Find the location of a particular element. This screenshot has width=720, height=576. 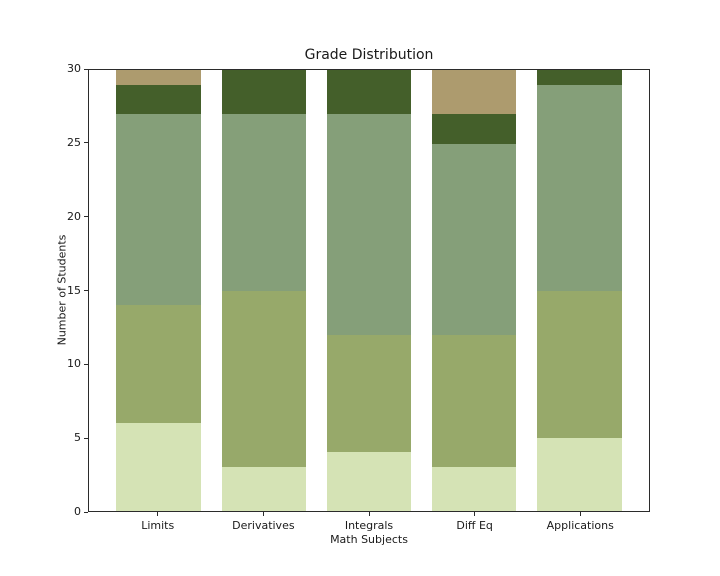

y-tick-label: 20 is located at coordinates (74, 216).